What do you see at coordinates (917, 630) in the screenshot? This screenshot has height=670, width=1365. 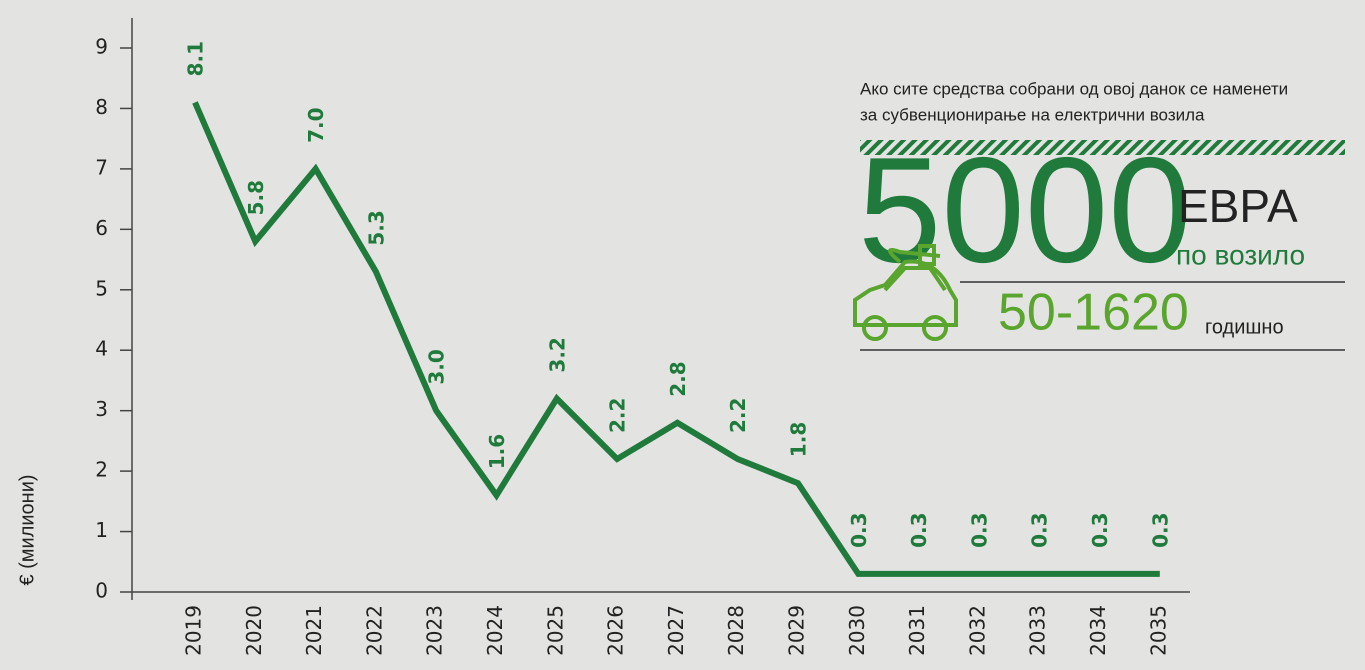 I see `x-tick-label: 2031` at bounding box center [917, 630].